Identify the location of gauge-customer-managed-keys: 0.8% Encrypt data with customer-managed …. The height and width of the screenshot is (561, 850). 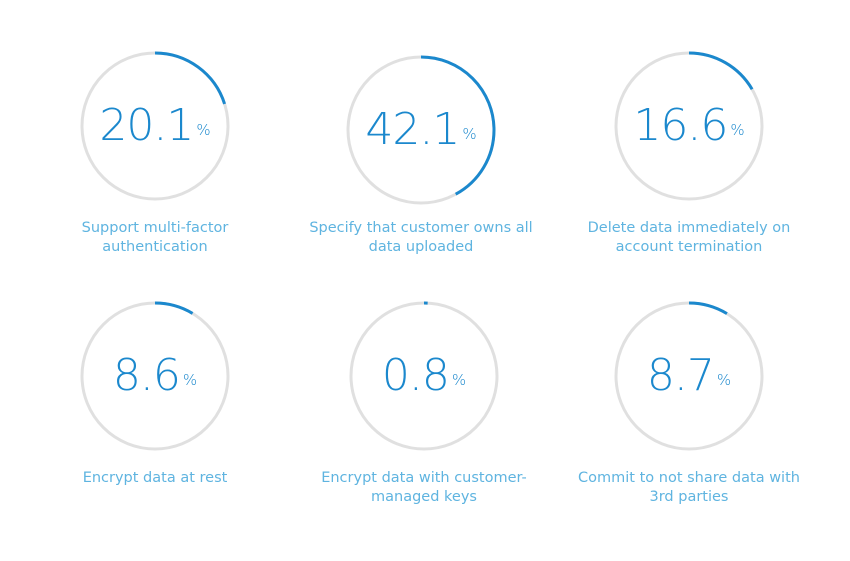
(424, 426).